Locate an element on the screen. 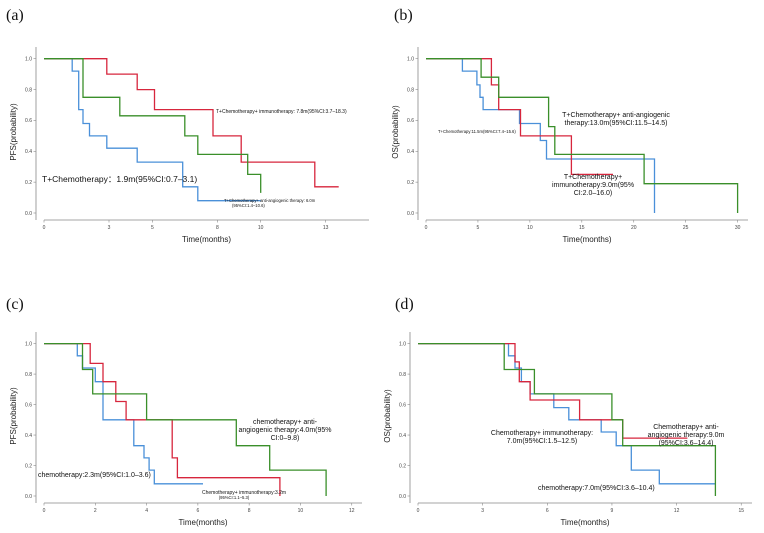  panel-d-x-tick-label: 15 is located at coordinates (741, 511).